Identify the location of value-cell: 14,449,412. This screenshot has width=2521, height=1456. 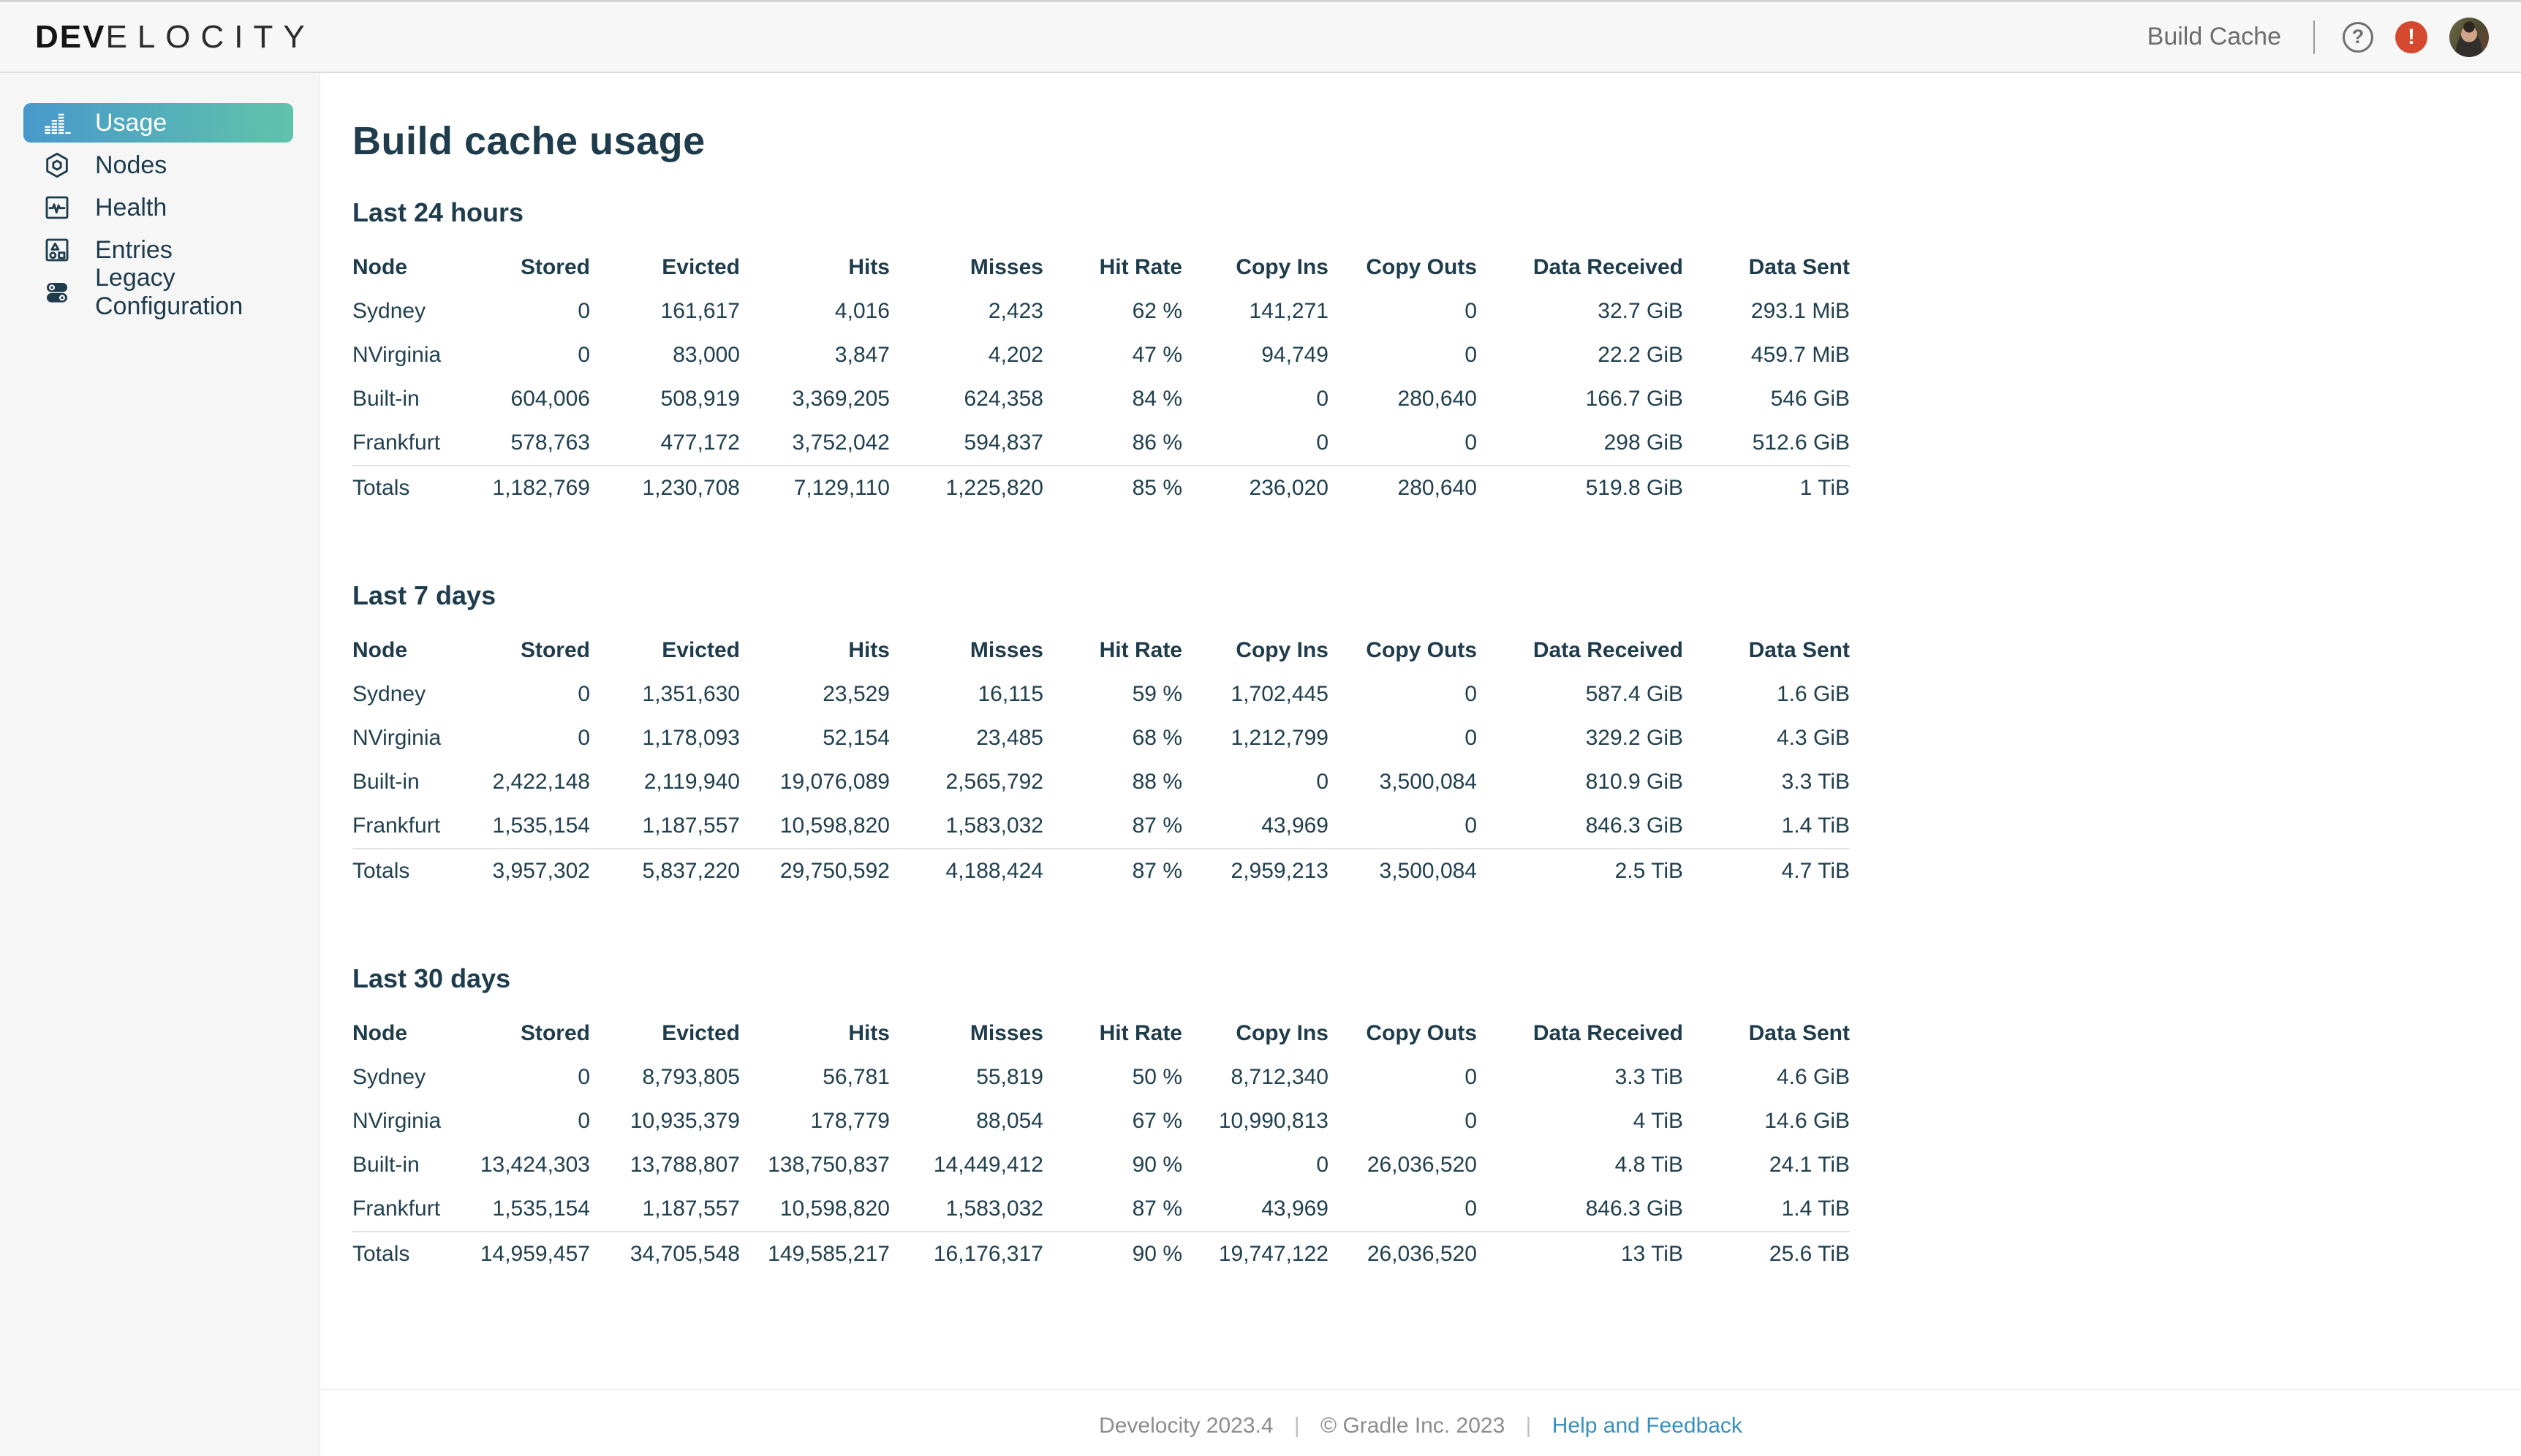
(988, 1165).